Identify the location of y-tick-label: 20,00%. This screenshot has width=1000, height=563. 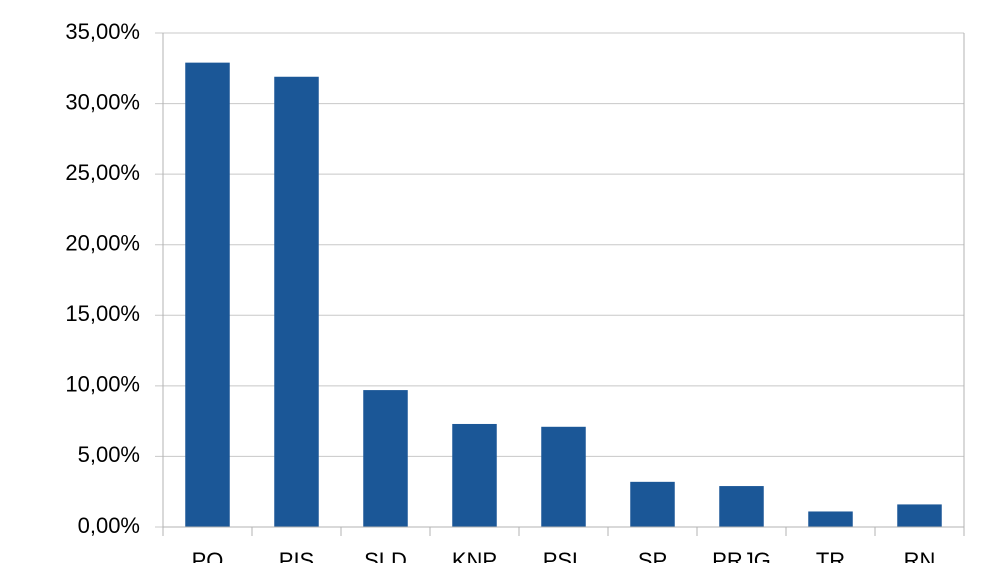
(102, 243).